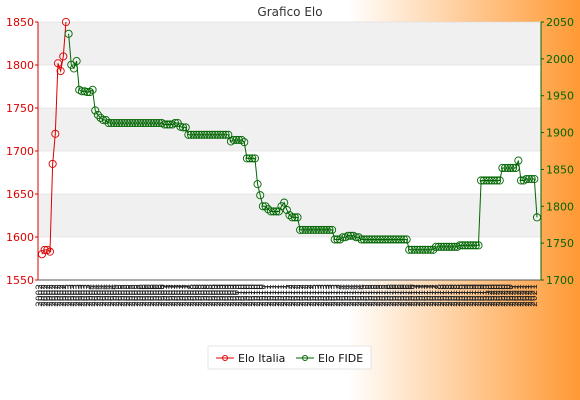 This screenshot has height=400, width=580. I want to click on y-right-tick-label: 1700, so click(560, 280).